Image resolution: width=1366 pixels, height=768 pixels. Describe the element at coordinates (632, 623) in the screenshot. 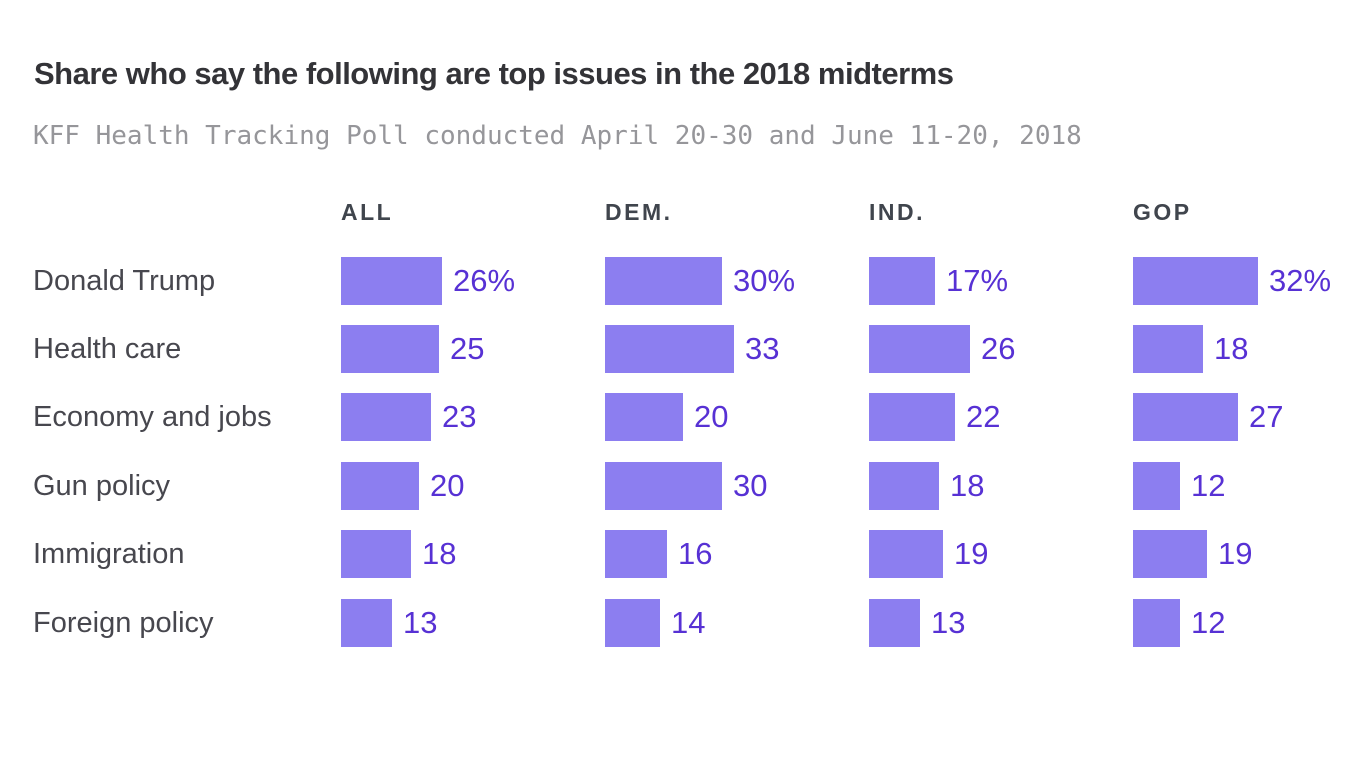

I see `bar-dem-foreign-policy` at that location.